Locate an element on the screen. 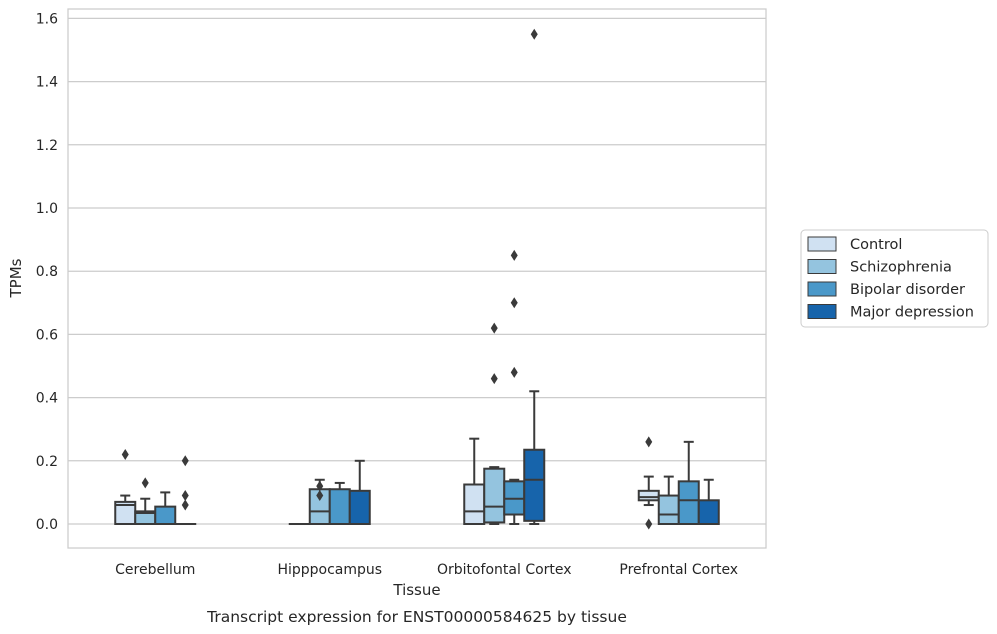  y-tick-label: 1.6 is located at coordinates (47, 19).